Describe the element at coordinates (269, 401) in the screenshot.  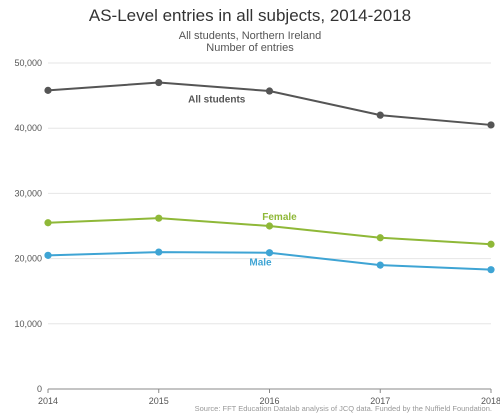
I see `x-tick-label: 2016` at that location.